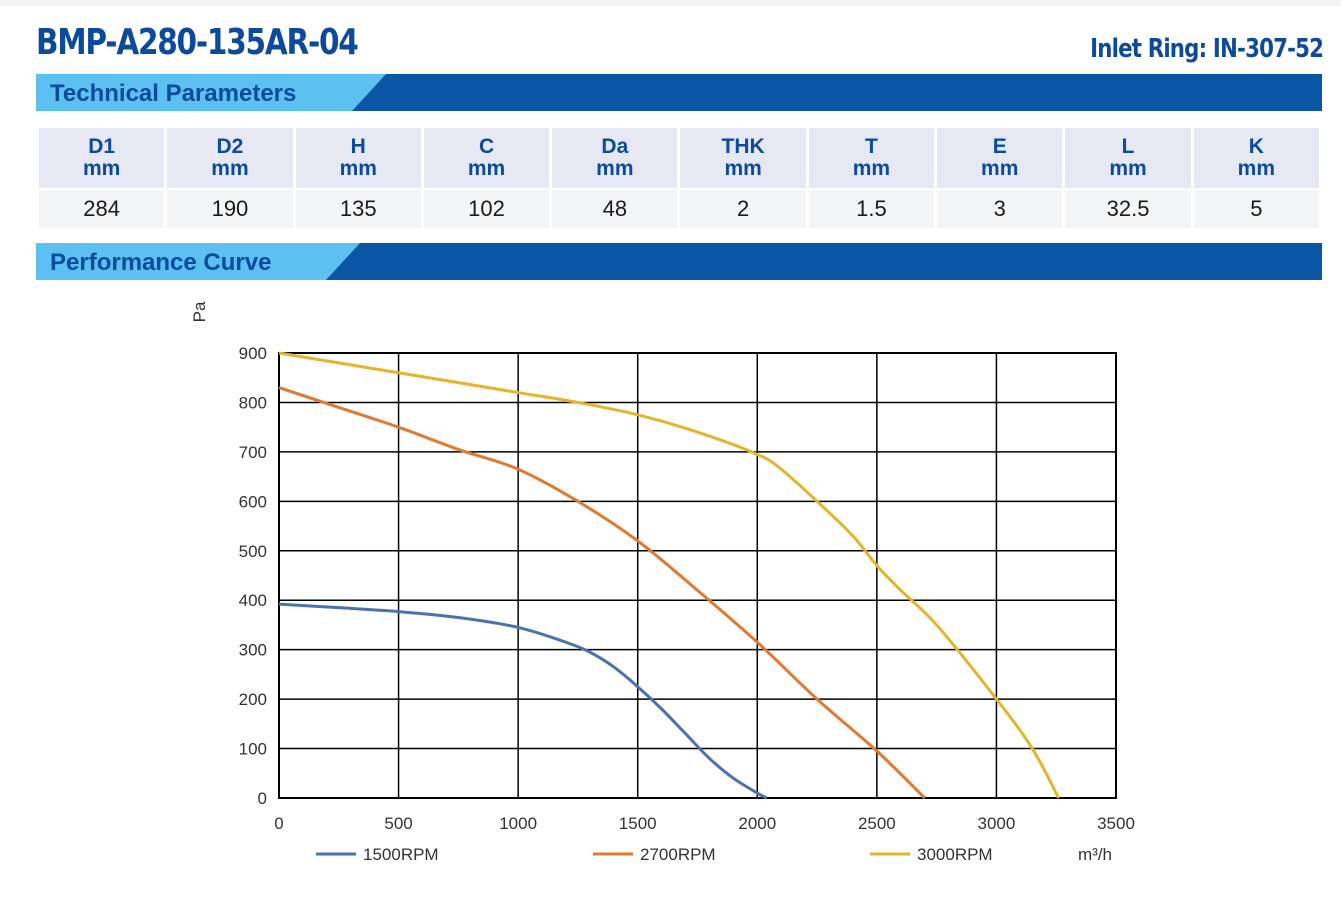  I want to click on technical-parameters-banner: Technical Parameters, so click(679, 92).